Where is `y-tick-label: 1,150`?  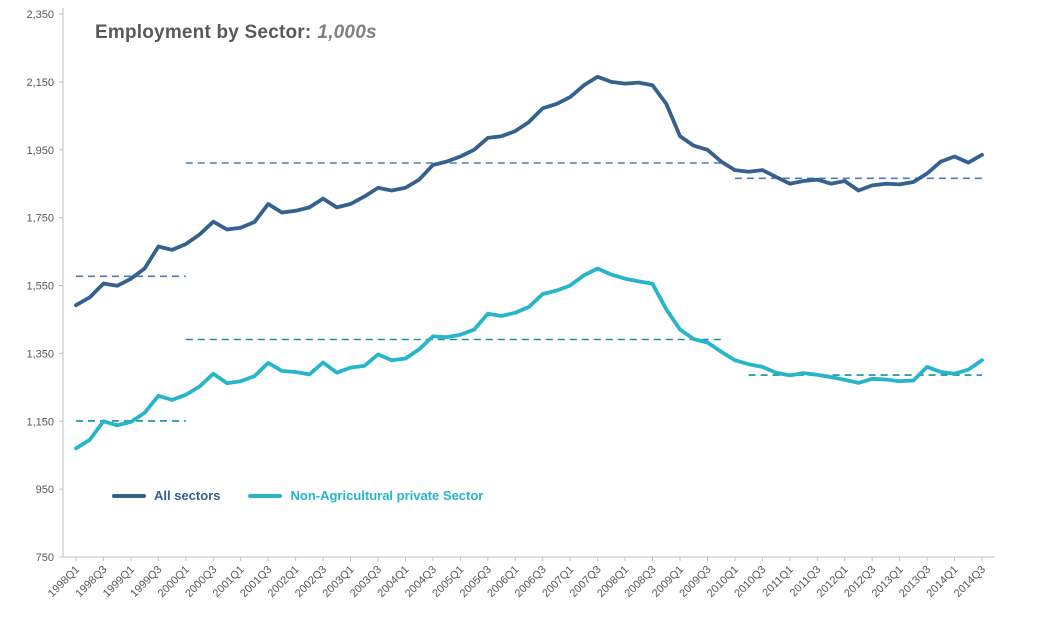
y-tick-label: 1,150 is located at coordinates (40, 422).